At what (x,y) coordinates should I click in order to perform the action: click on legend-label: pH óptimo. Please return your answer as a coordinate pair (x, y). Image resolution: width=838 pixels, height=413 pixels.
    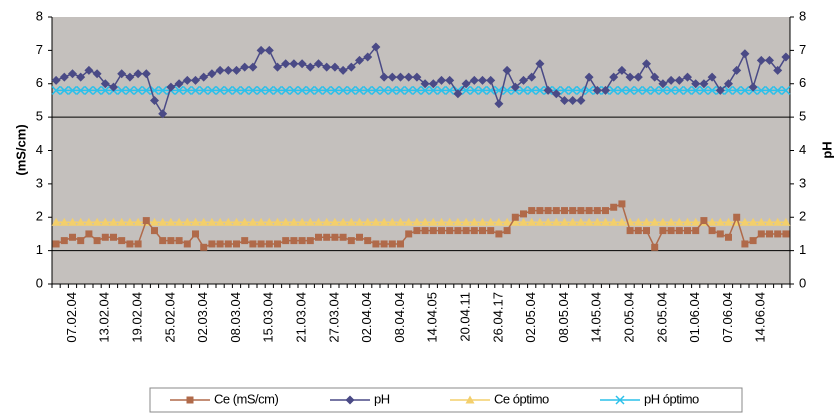
    Looking at the image, I should click on (671, 398).